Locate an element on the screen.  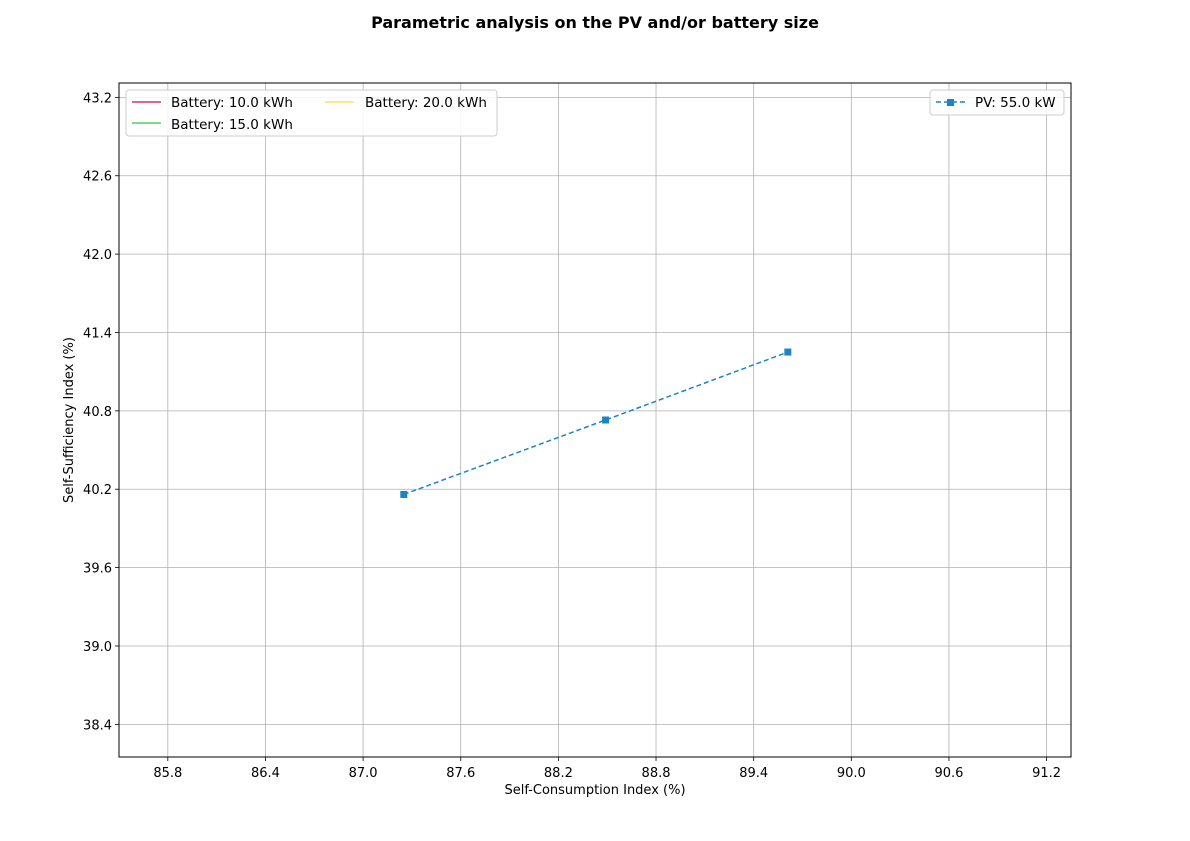
legend-pv-swatch-marker is located at coordinates (950, 102).